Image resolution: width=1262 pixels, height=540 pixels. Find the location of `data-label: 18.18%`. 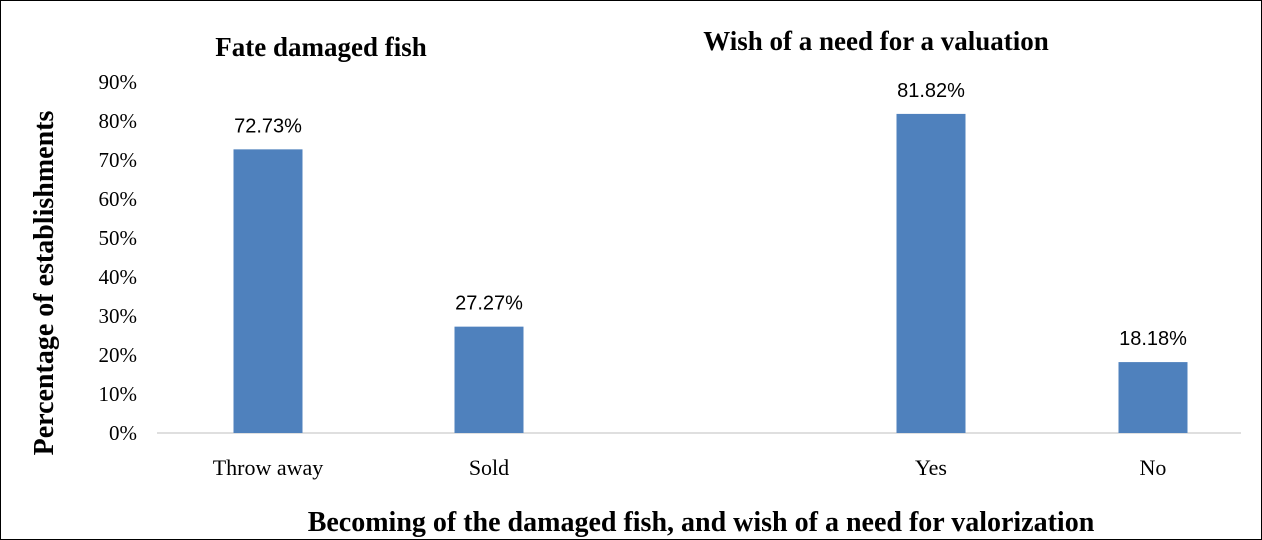

data-label: 18.18% is located at coordinates (1153, 339).